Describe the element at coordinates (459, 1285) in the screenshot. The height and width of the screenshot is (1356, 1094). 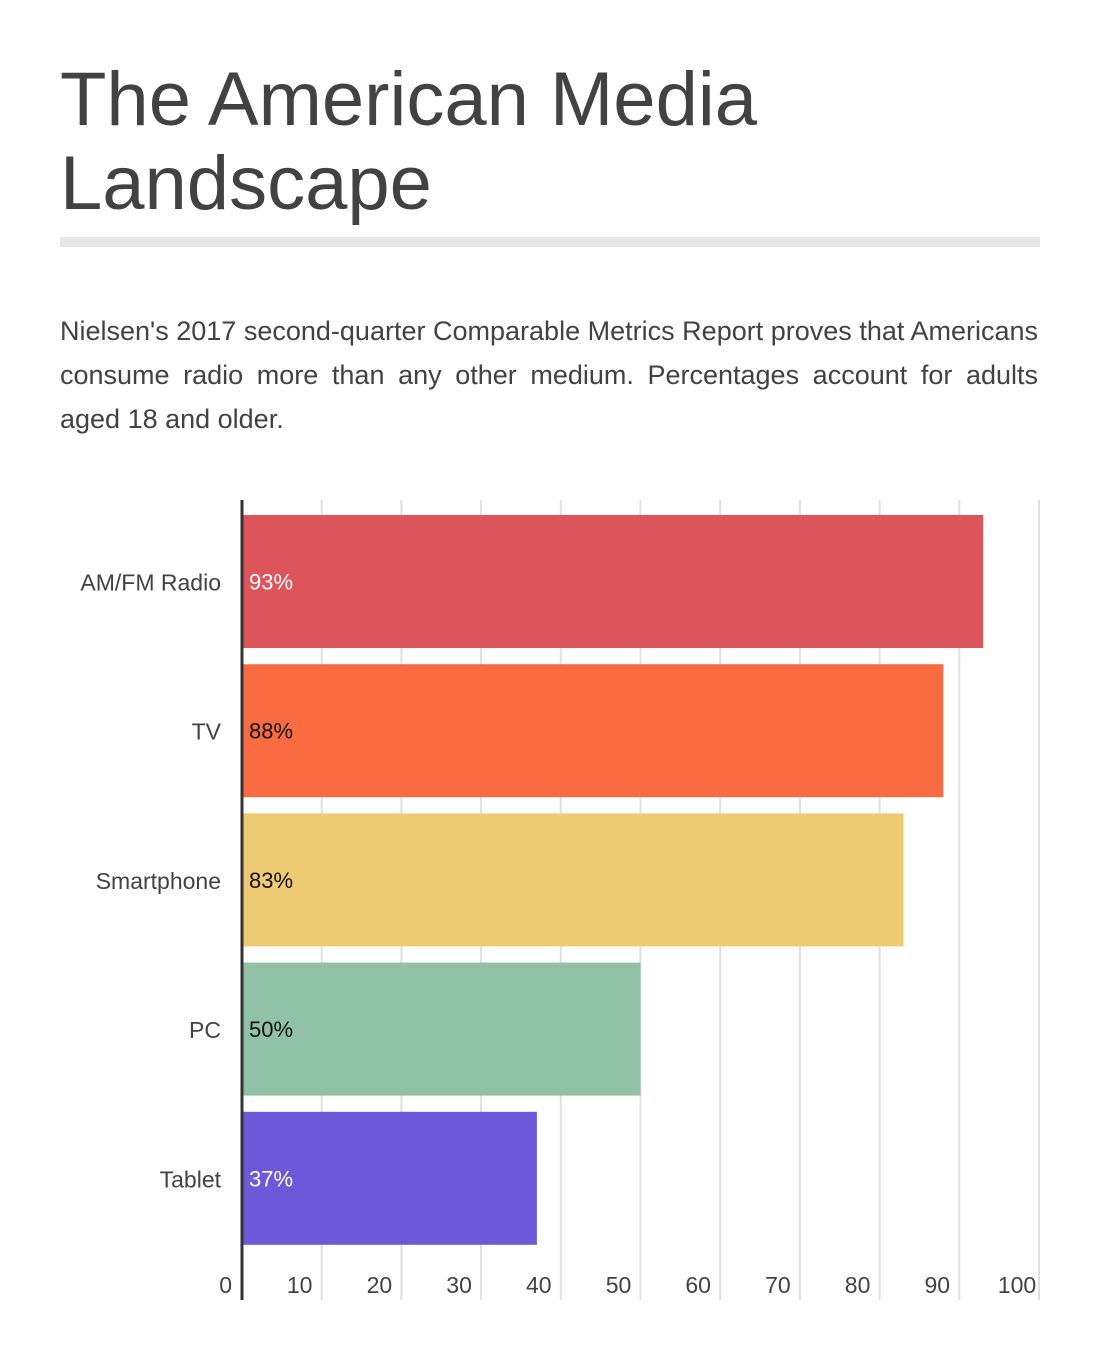
I see `x-tick-label: 30` at that location.